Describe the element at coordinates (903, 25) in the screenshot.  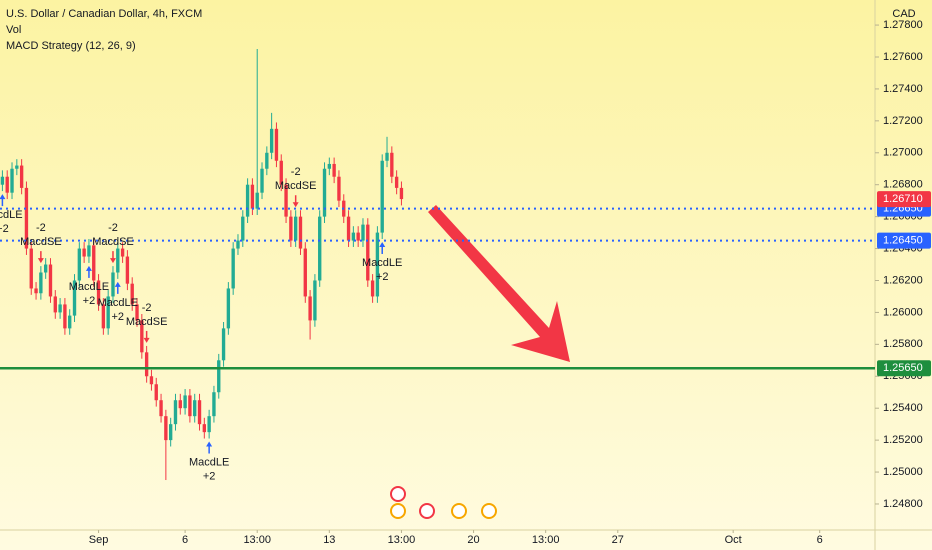
I see `y-tick-label: 1.27800` at that location.